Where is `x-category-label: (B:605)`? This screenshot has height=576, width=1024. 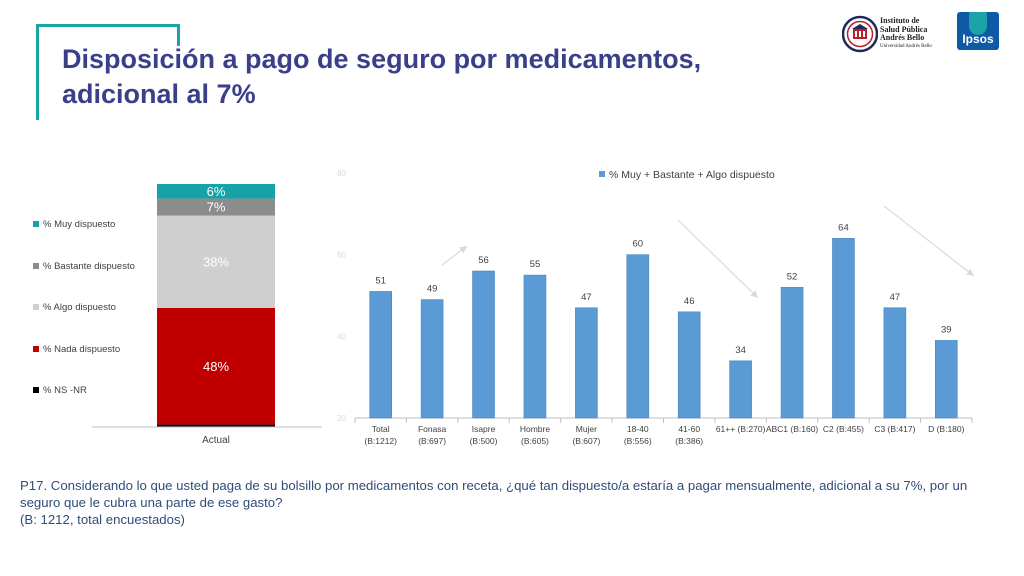
x-category-label: (B:605) is located at coordinates (535, 441).